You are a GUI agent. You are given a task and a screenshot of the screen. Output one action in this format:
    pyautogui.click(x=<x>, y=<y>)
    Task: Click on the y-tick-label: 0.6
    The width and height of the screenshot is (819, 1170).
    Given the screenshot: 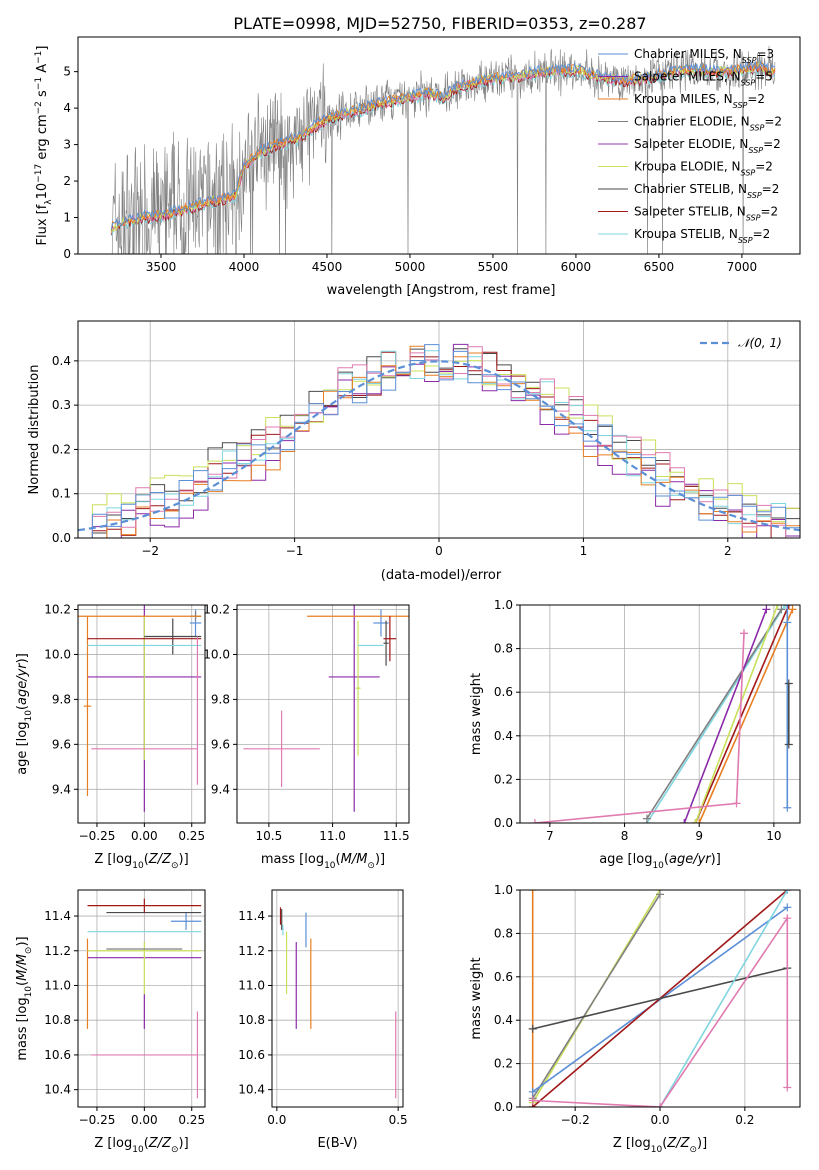 What is the action you would take?
    pyautogui.click(x=503, y=977)
    